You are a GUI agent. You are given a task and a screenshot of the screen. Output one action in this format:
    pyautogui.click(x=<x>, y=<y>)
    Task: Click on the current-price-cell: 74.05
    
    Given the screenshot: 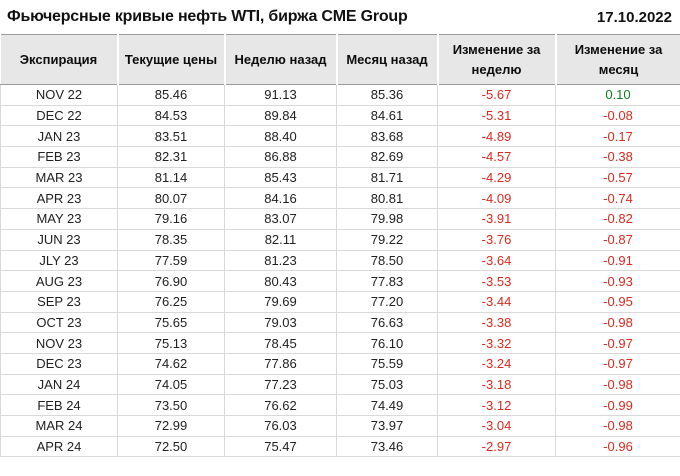 What is the action you would take?
    pyautogui.click(x=171, y=385)
    